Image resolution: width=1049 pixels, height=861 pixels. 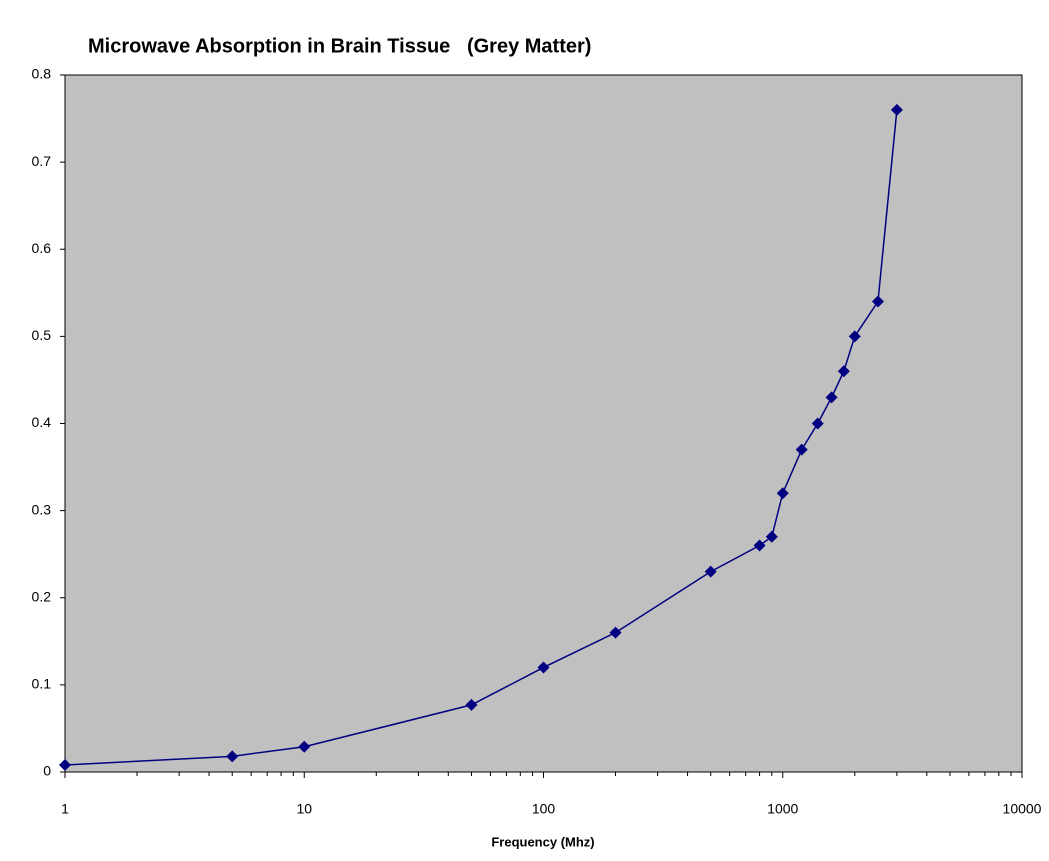 I want to click on x-axis-label: Frequency (Mhz), so click(x=542, y=841).